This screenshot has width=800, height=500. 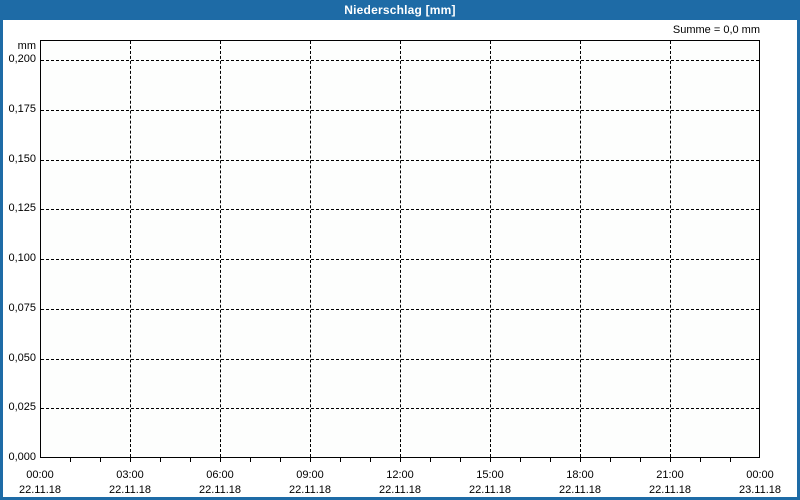 What do you see at coordinates (400, 498) in the screenshot?
I see `window-border-bottom` at bounding box center [400, 498].